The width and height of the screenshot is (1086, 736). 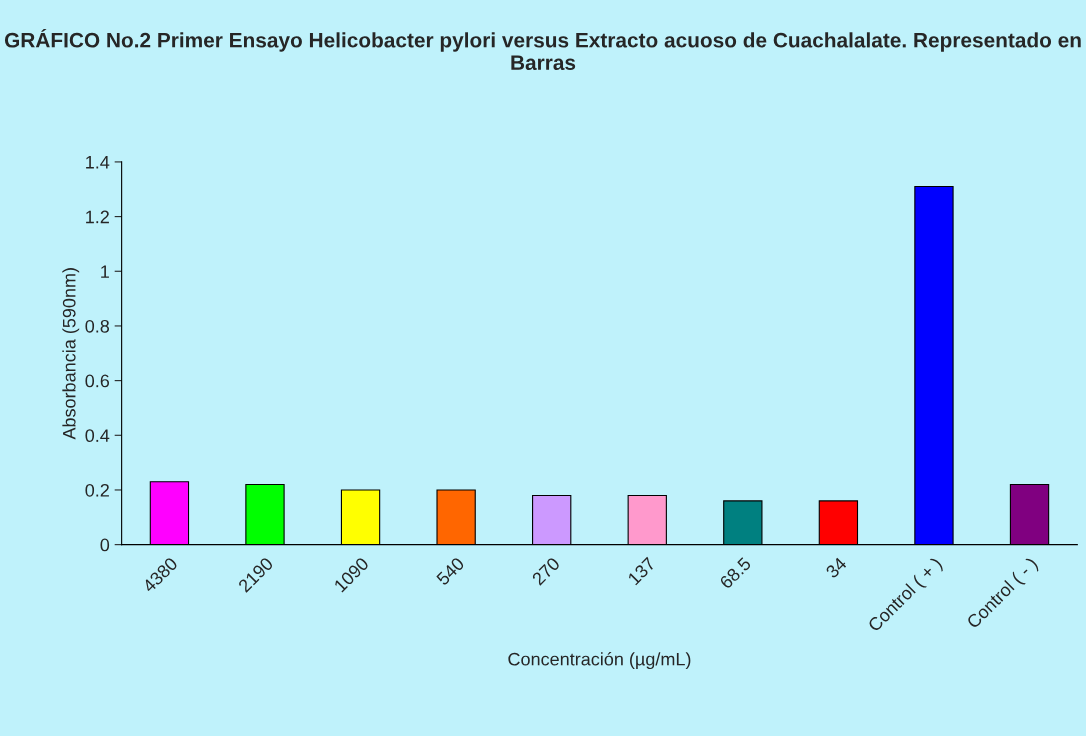 What do you see at coordinates (71, 354) in the screenshot?
I see `y-axis-title: Absorbancia (590nm)` at bounding box center [71, 354].